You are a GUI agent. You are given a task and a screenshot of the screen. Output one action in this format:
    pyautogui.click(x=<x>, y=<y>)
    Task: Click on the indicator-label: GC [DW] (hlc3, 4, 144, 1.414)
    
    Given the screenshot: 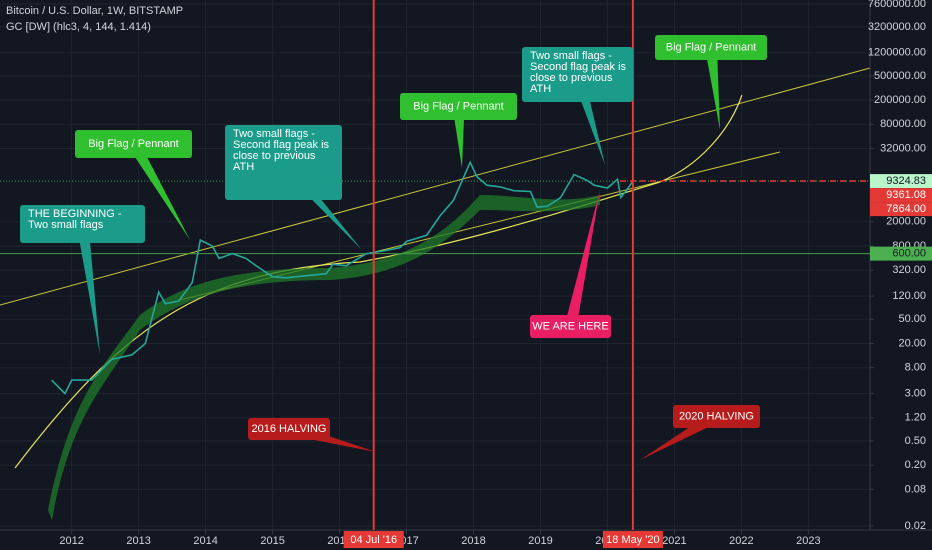 What is the action you would take?
    pyautogui.click(x=78, y=27)
    